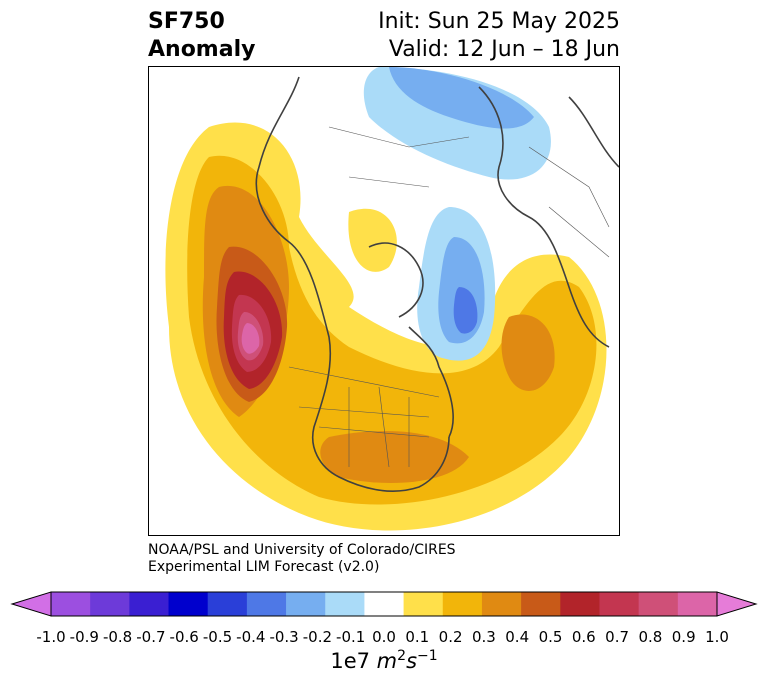 Image resolution: width=768 pixels, height=688 pixels. Describe the element at coordinates (387, 661) in the screenshot. I see `units-m: m` at that location.